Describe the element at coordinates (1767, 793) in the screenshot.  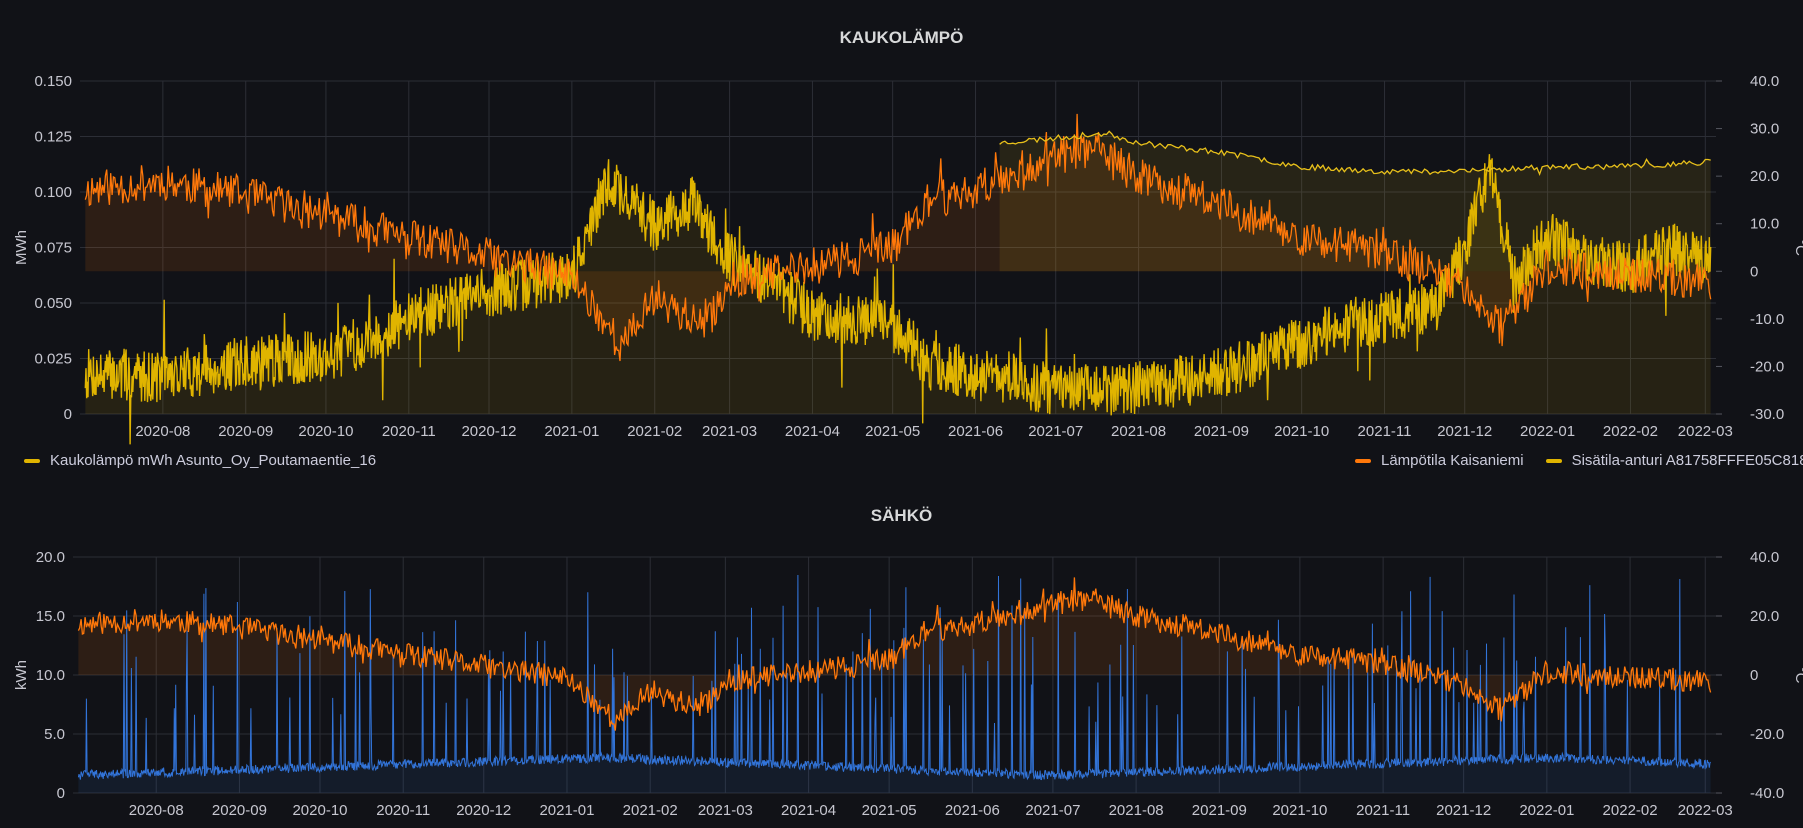
I see `y-tick-right: -40.0` at that location.